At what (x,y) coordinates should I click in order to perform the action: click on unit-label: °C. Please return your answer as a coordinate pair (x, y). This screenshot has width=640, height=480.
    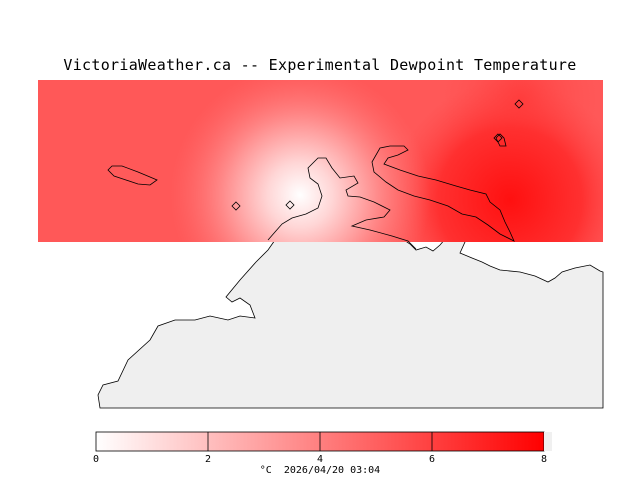
    Looking at the image, I should click on (265, 470).